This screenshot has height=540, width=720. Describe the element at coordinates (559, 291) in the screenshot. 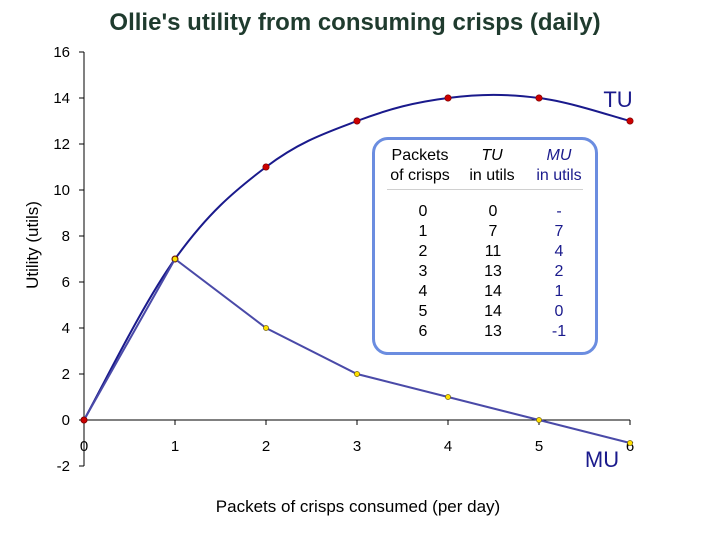

I see `mu-cell: 1` at that location.